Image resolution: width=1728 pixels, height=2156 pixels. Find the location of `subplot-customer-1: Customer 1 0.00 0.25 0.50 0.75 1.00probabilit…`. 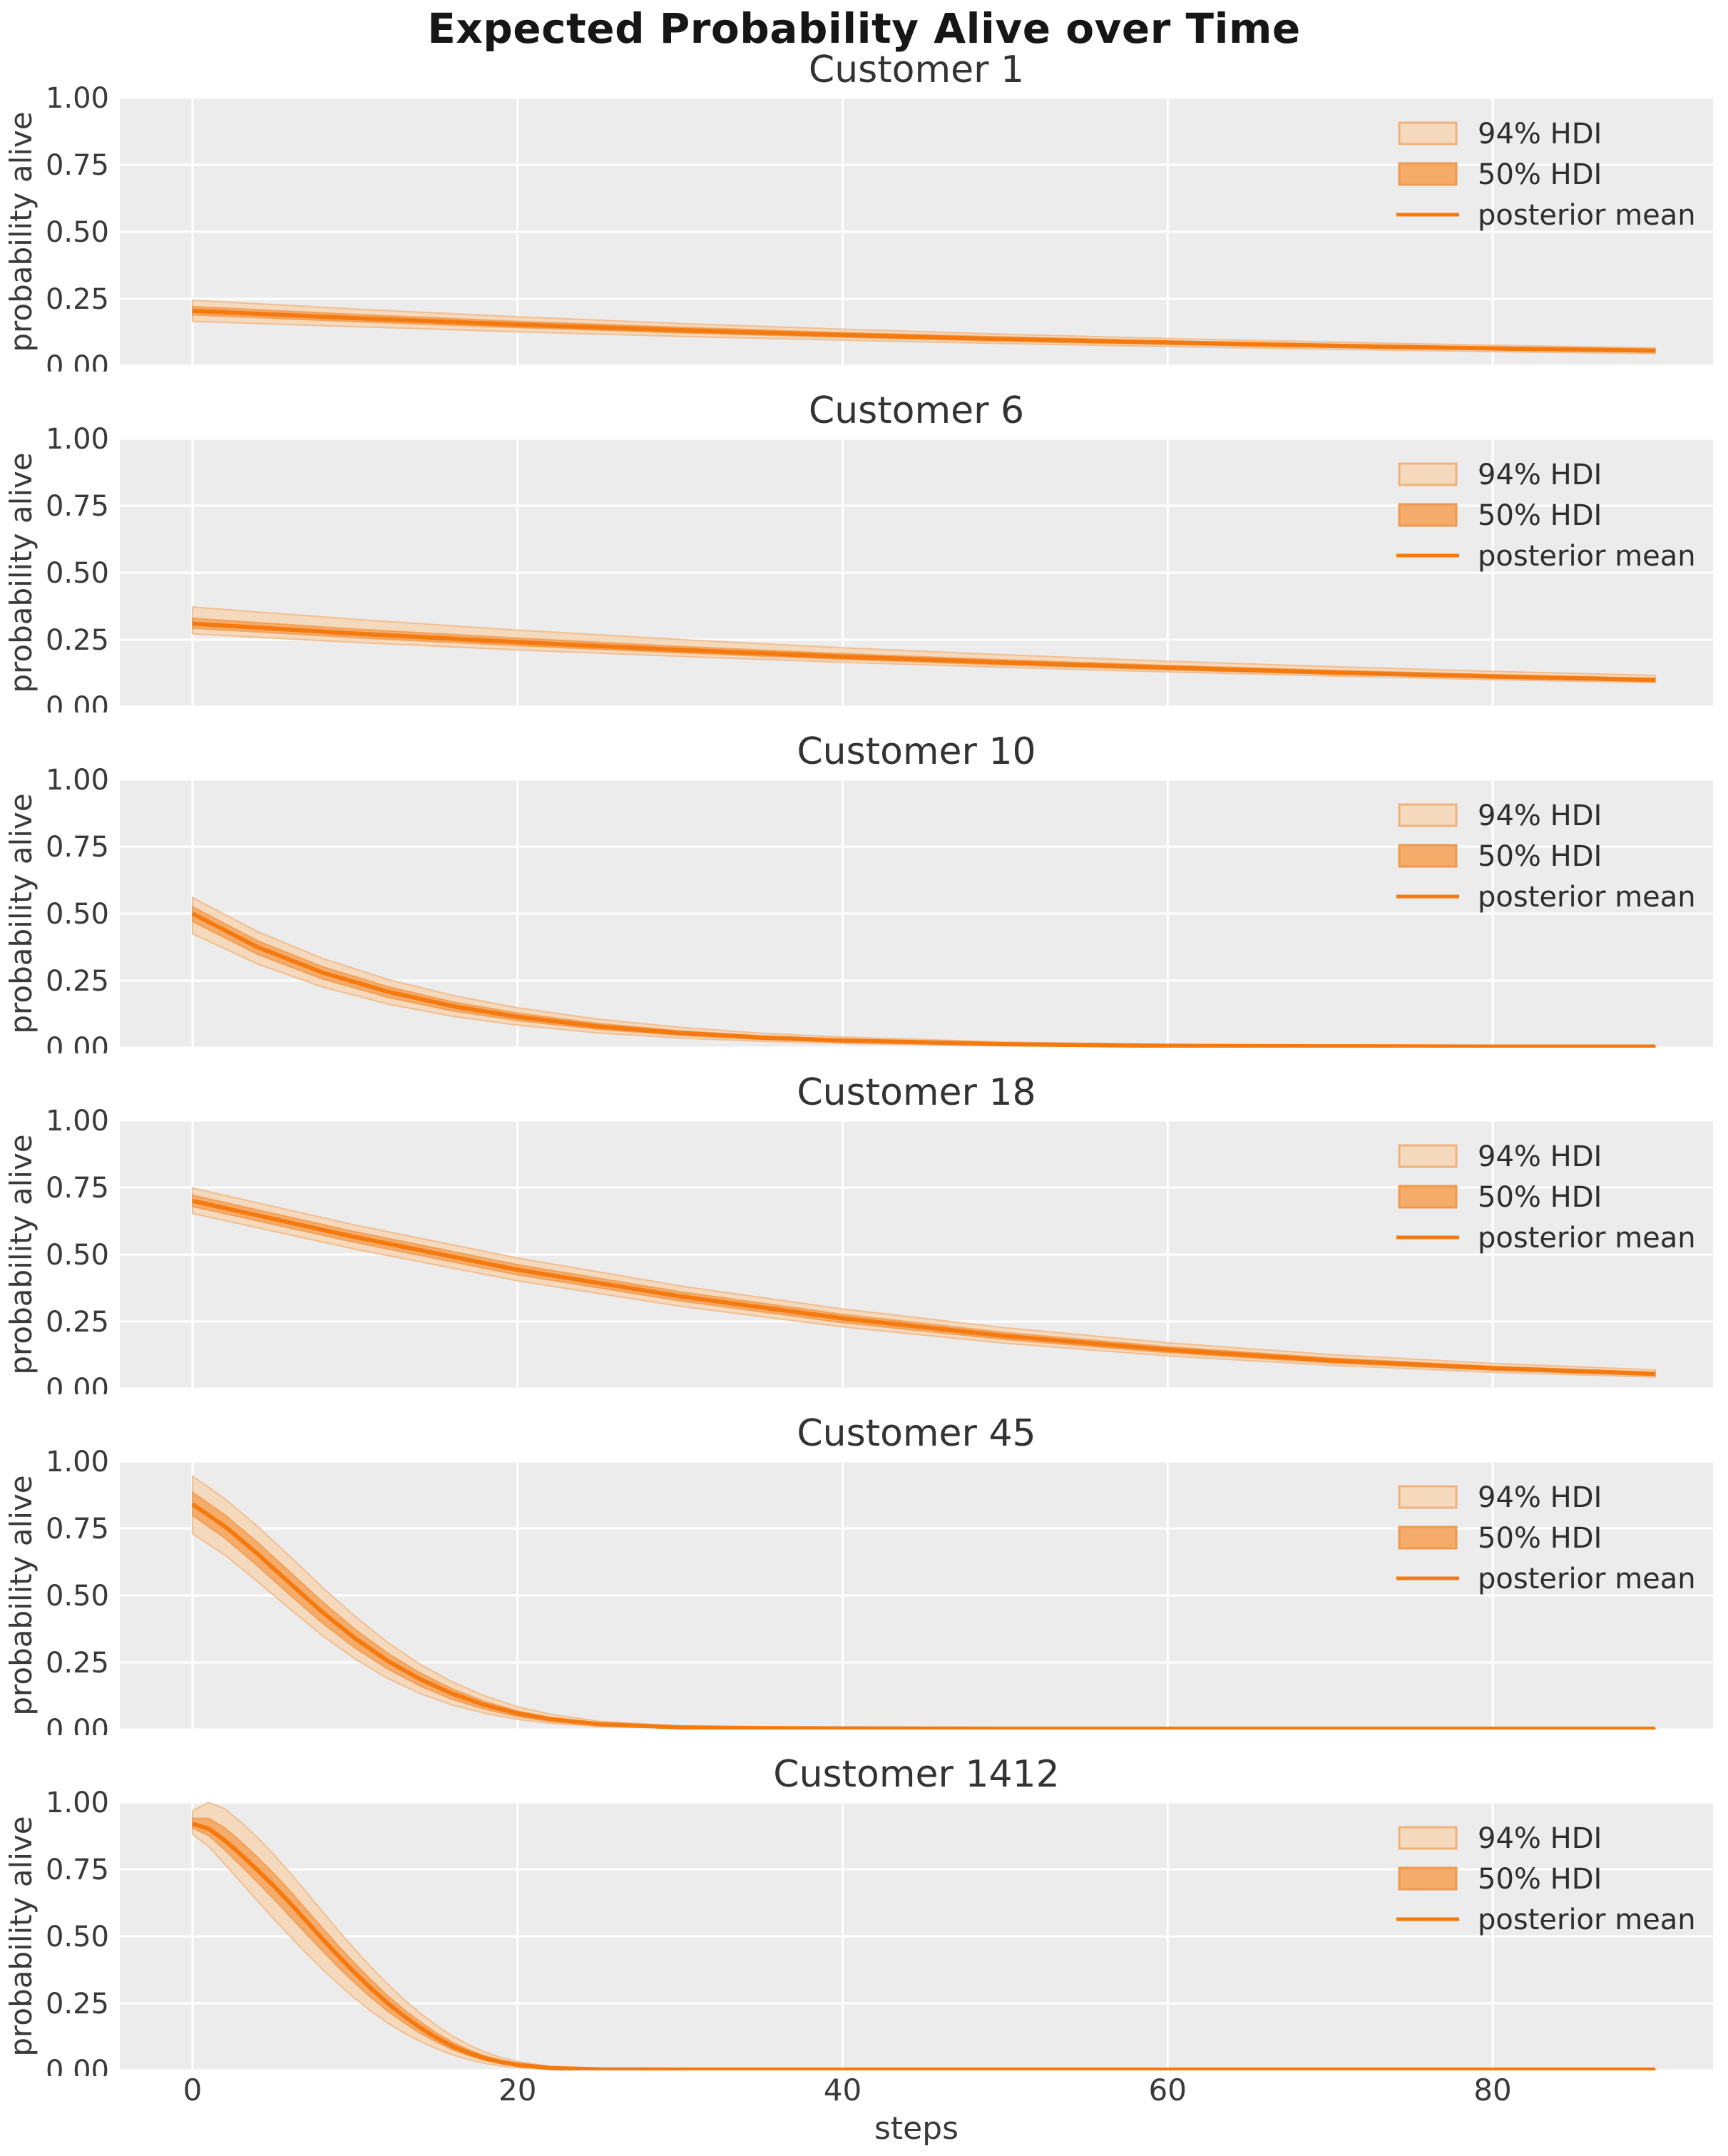

subplot-customer-1: Customer 1 0.00 0.25 0.50 0.75 1.00probabilit… is located at coordinates (858, 210).